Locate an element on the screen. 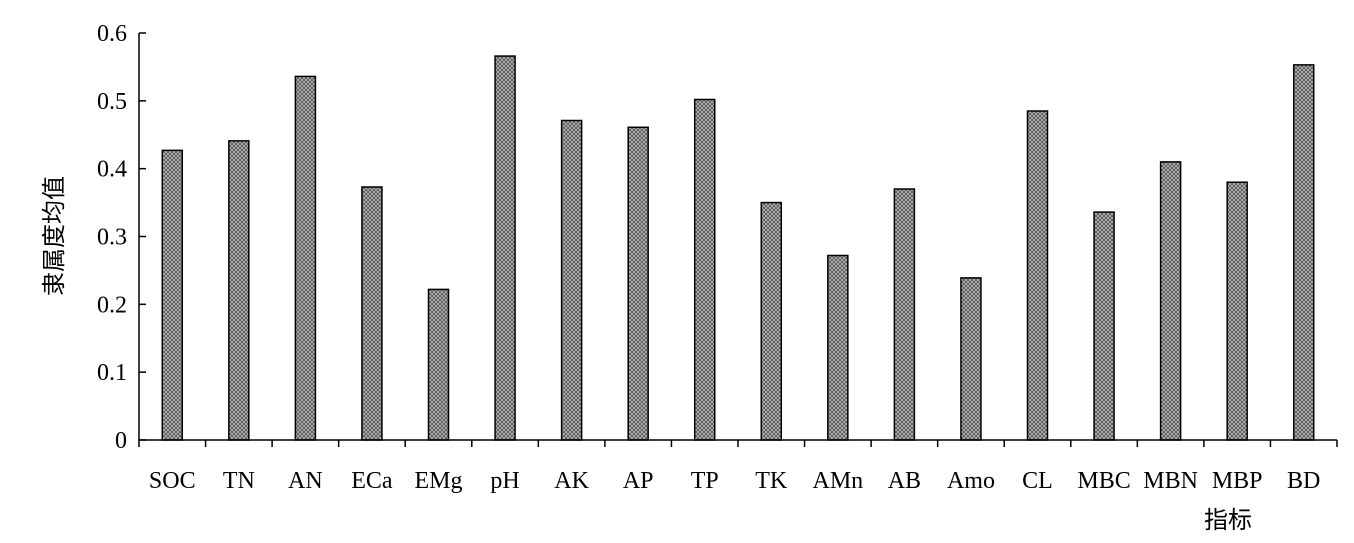  bar-cl is located at coordinates (1037, 275).